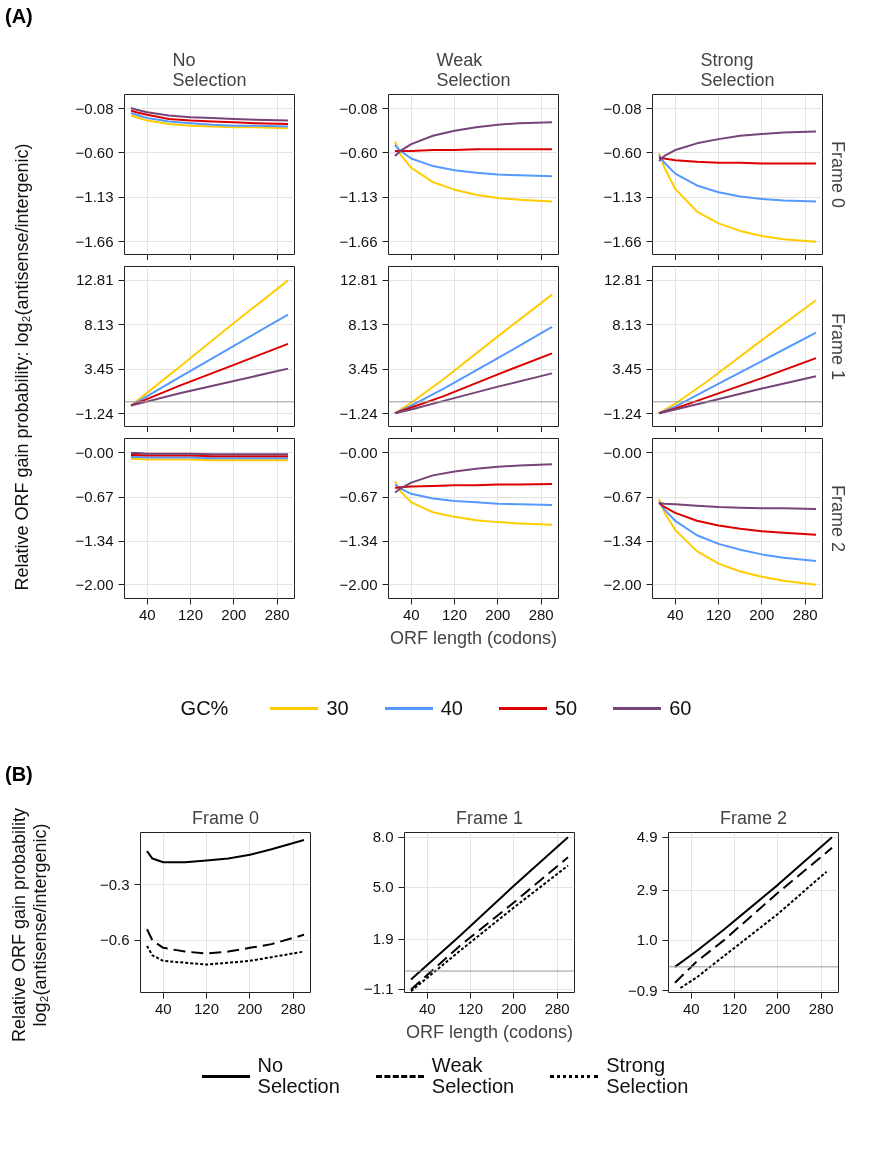 This screenshot has height=1174, width=891. I want to click on legend-label: 50, so click(566, 708).